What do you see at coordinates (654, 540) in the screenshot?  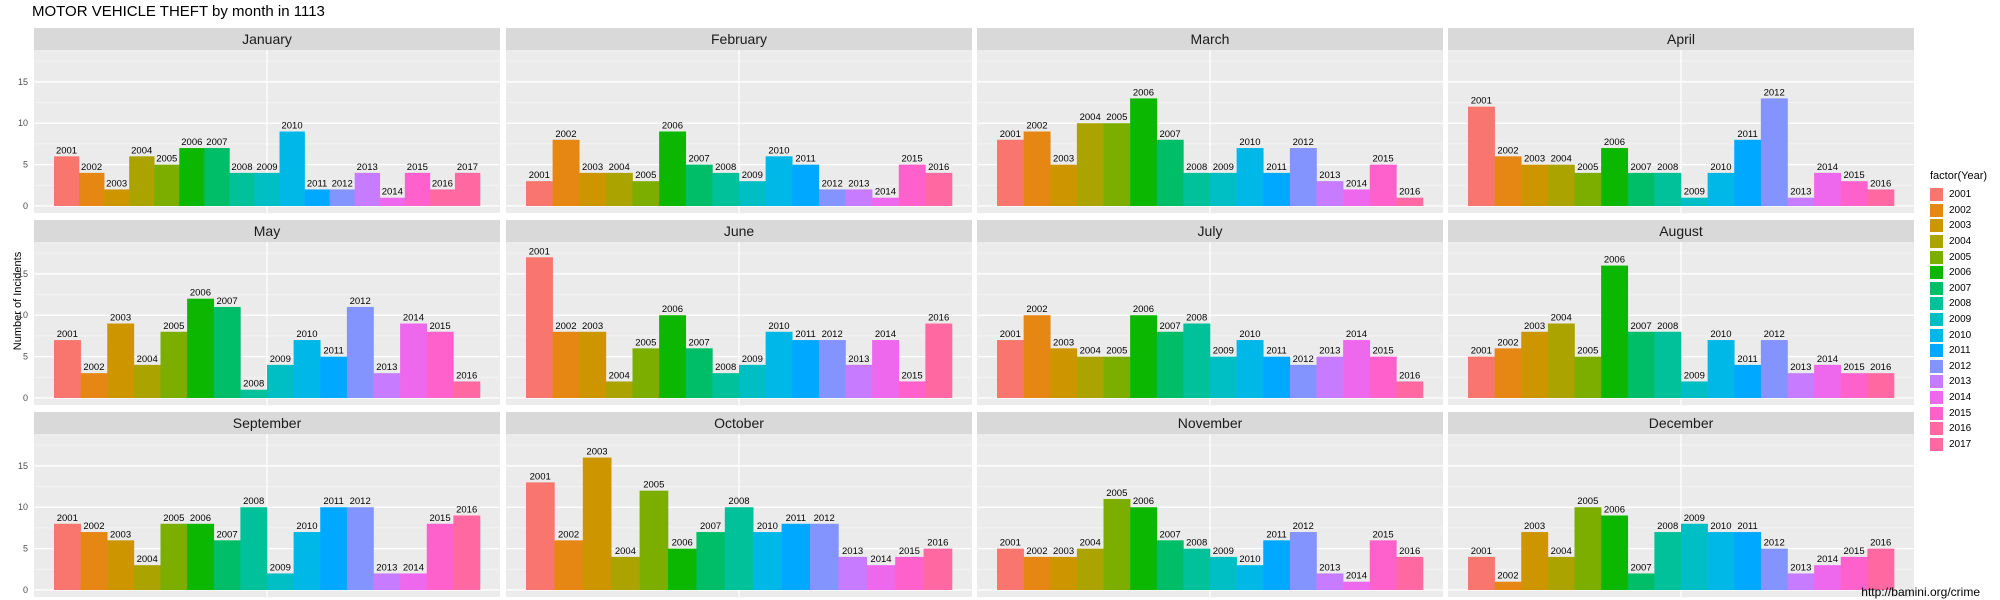 I see `bar-october-2005` at bounding box center [654, 540].